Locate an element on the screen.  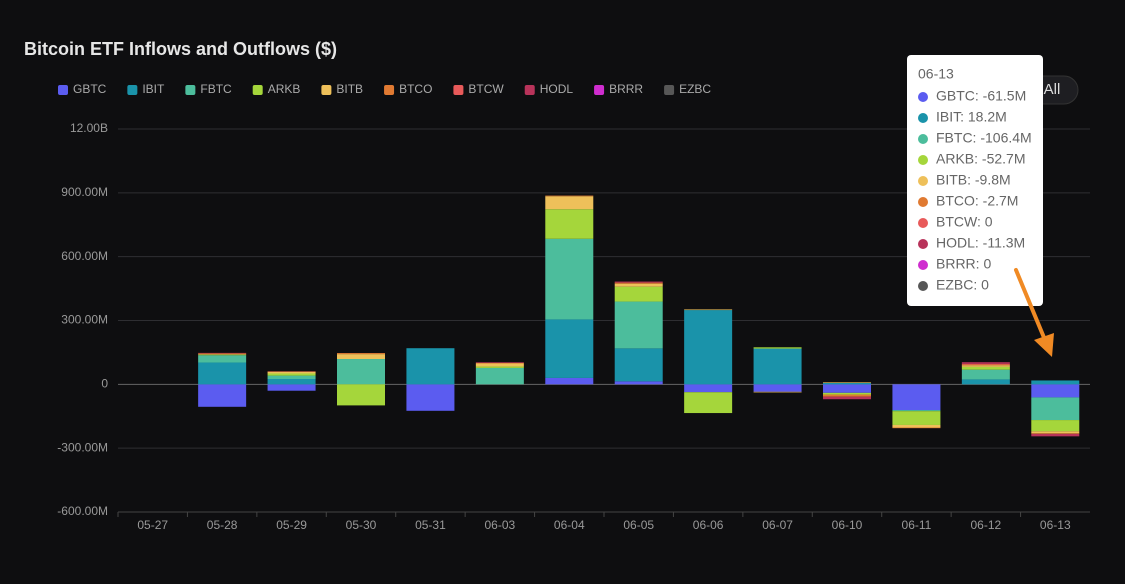
y-tick-label: 300.00M is located at coordinates (84, 320).